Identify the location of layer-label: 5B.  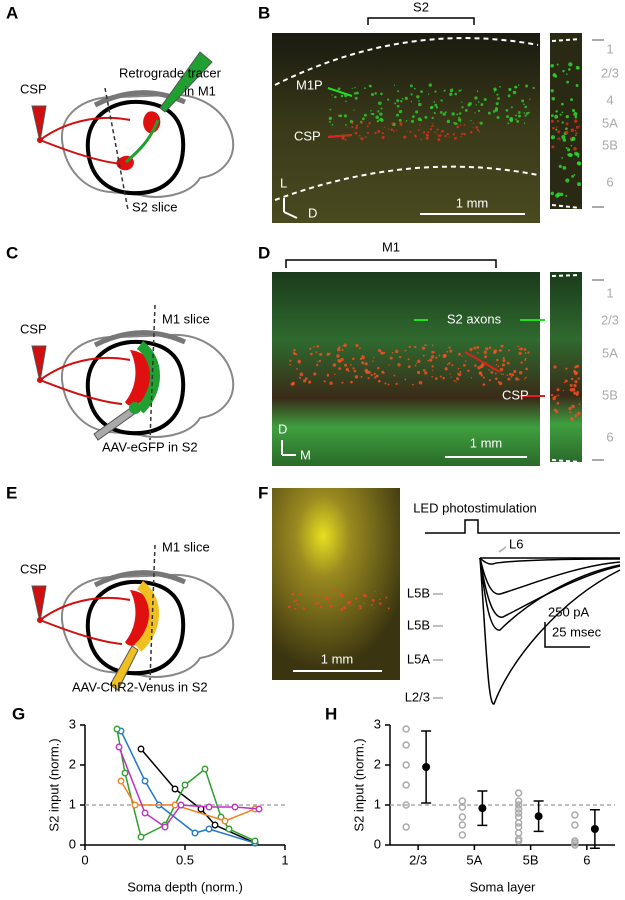
(610, 394).